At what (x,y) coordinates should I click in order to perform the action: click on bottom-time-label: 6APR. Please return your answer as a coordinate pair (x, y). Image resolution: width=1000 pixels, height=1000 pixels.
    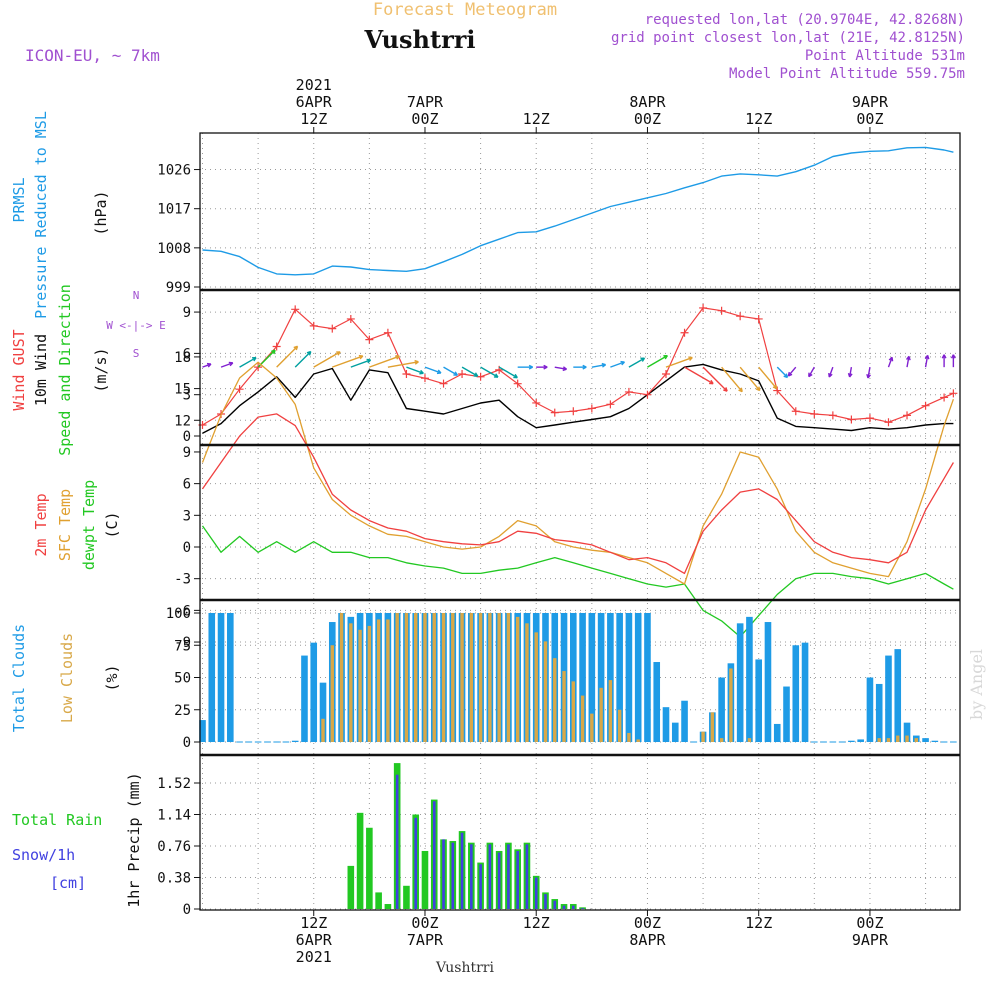
    Looking at the image, I should click on (314, 940).